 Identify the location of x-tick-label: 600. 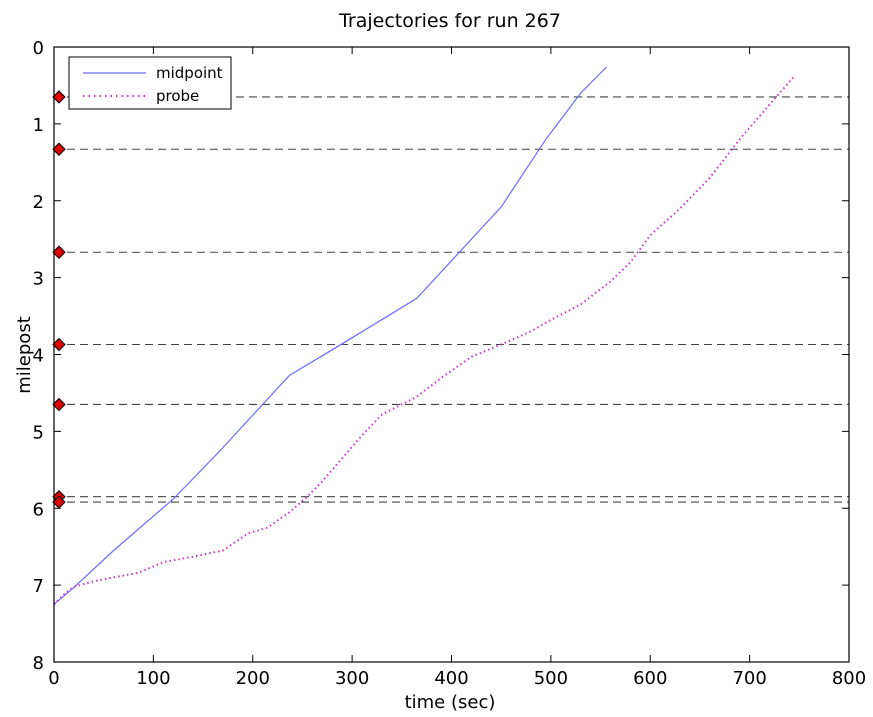
(650, 678).